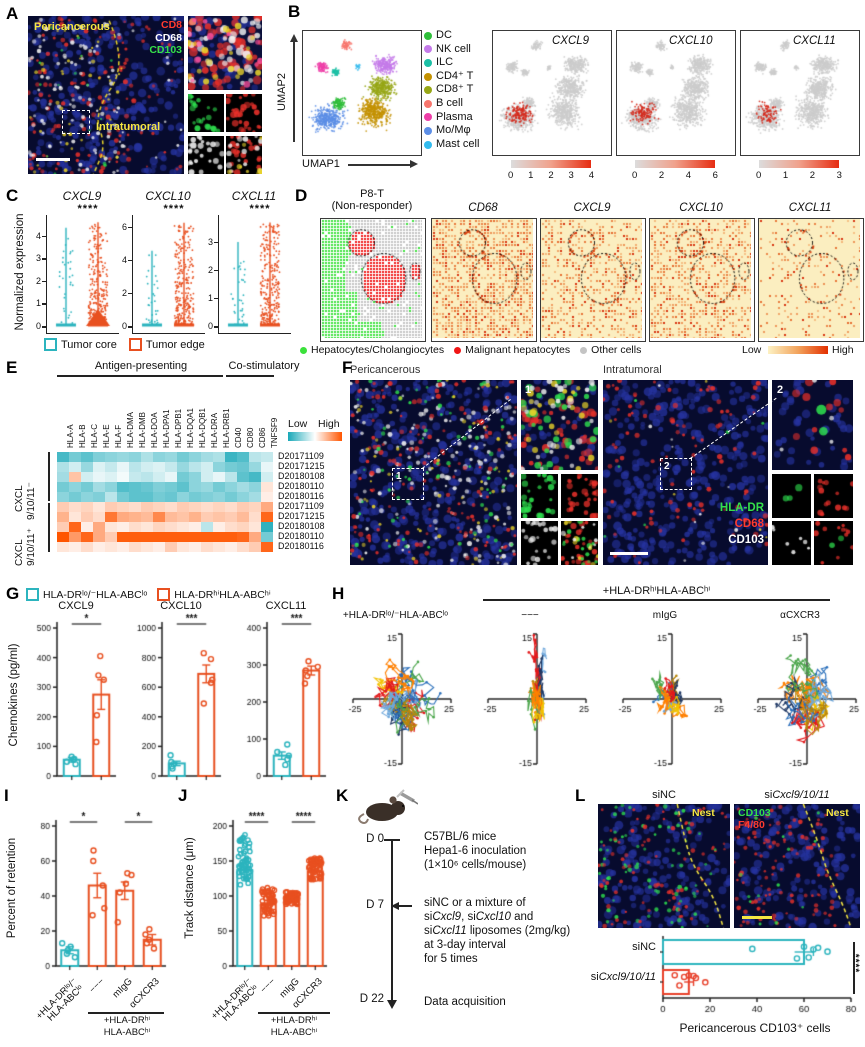 The height and width of the screenshot is (1047, 865). I want to click on heatmap-rowgroup1-bracket, so click(49, 476).